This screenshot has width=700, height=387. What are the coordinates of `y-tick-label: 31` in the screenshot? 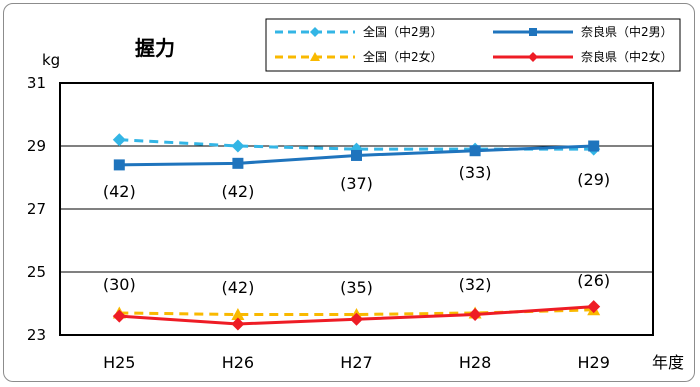 It's located at (36, 83).